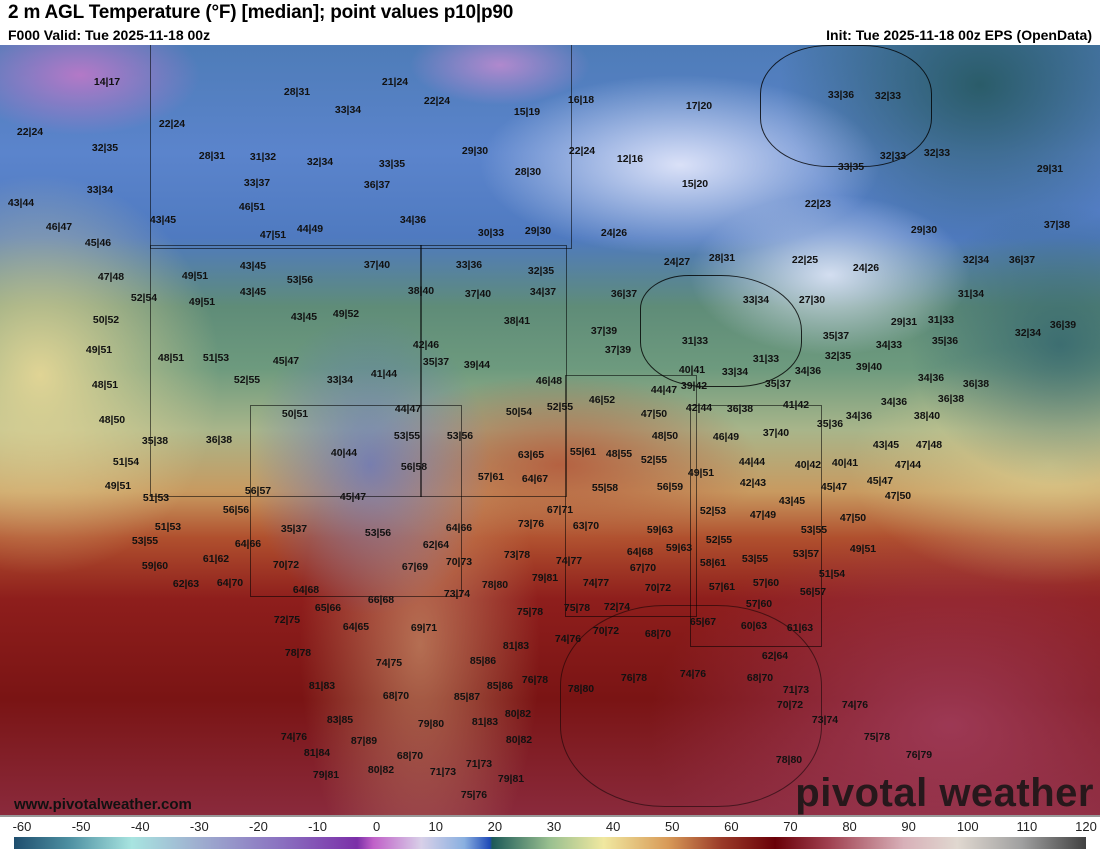 This screenshot has width=1100, height=852. I want to click on point-value-label: 50|54, so click(519, 412).